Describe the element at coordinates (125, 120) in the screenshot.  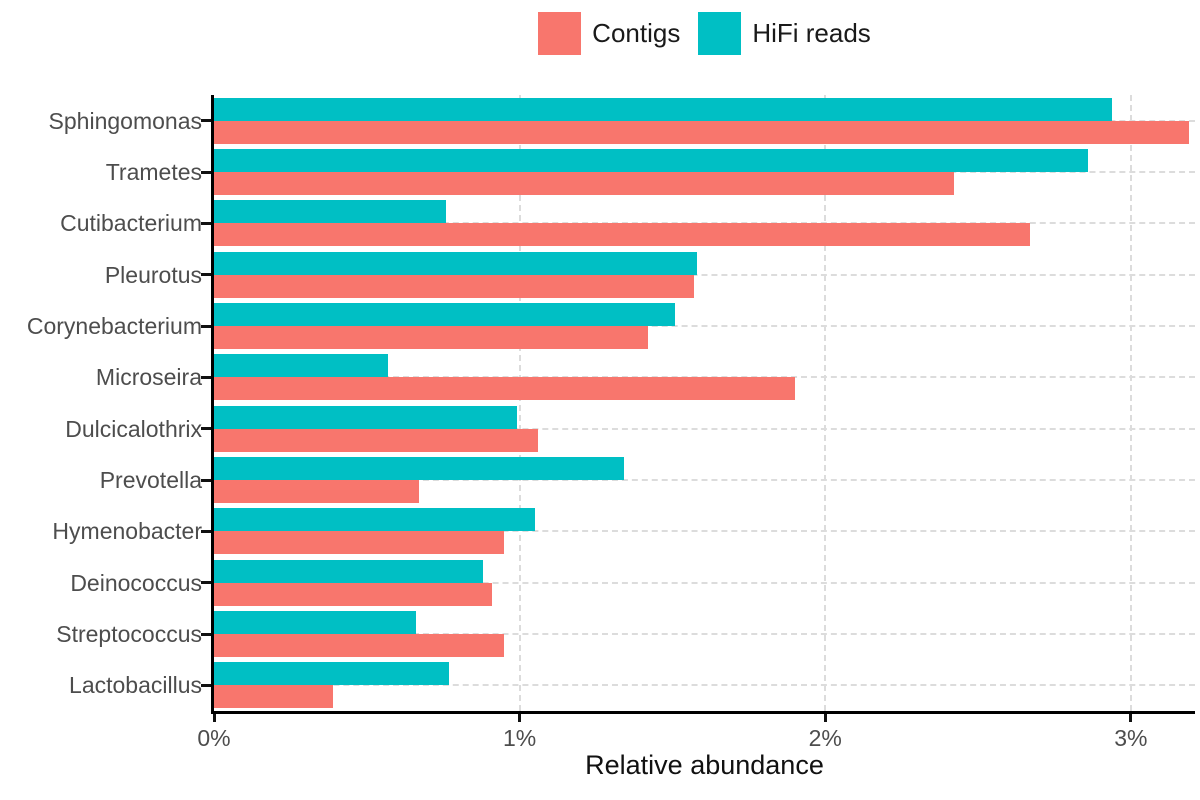
I see `category-label: Sphingomonas` at that location.